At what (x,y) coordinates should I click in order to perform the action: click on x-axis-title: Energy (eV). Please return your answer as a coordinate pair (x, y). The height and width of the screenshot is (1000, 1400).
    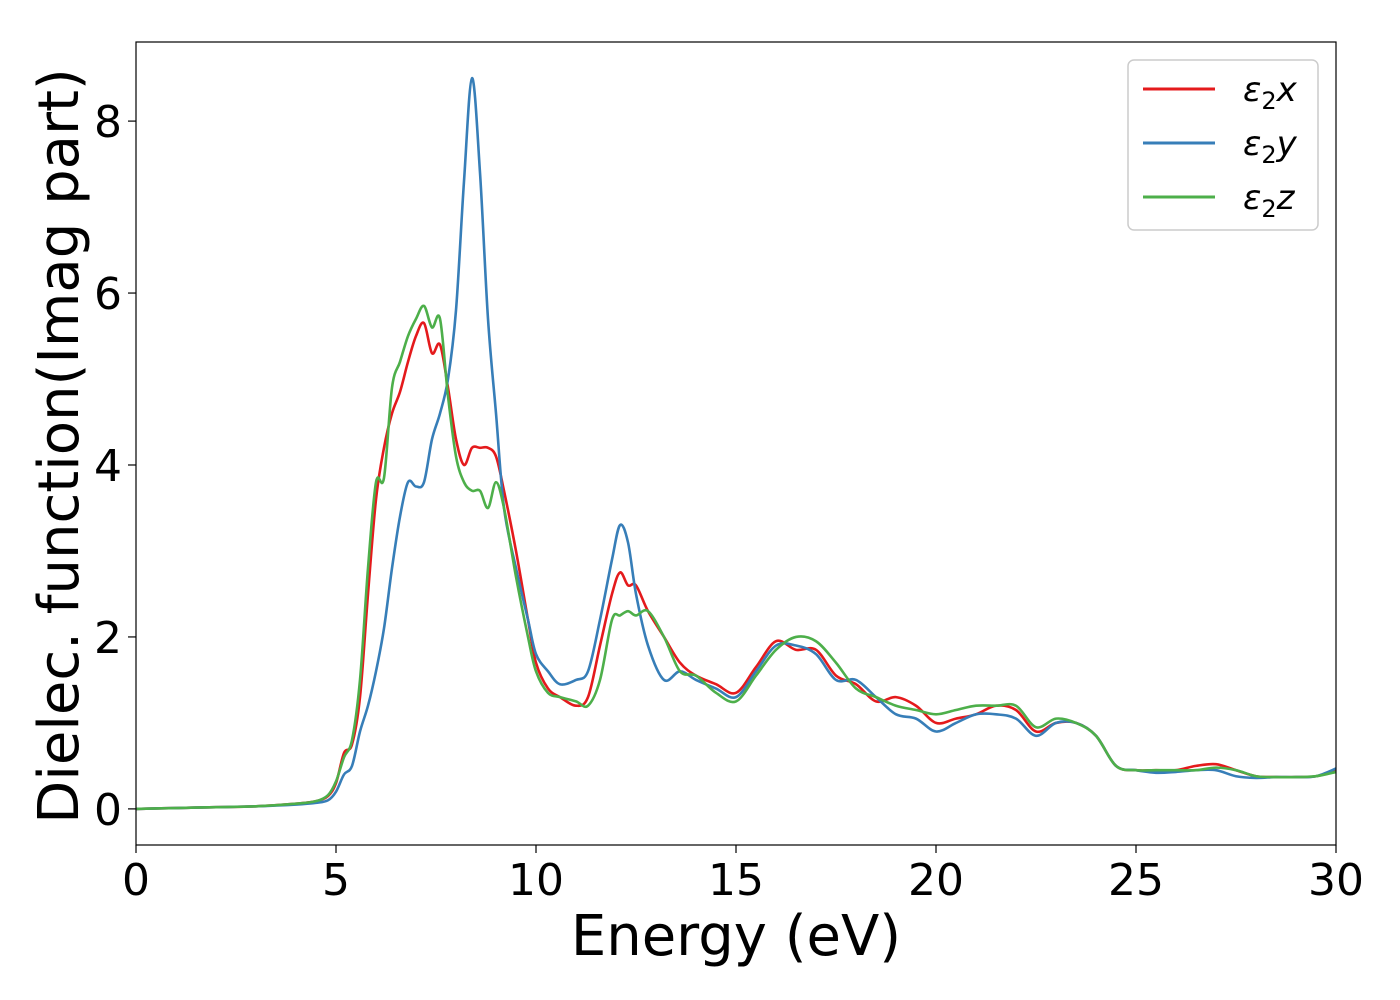
    Looking at the image, I should click on (736, 936).